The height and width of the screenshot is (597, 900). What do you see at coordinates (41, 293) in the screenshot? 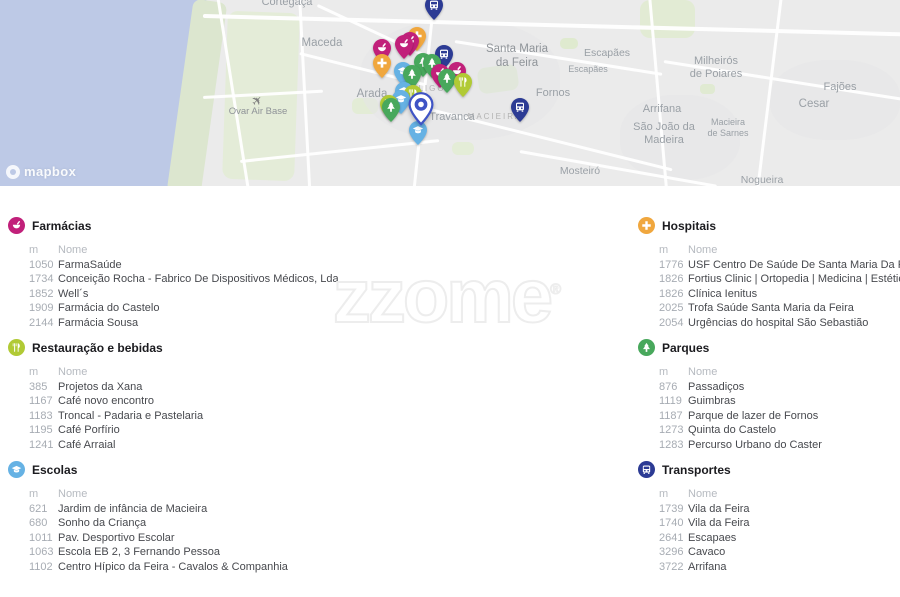
I see `distance-value: 1852` at bounding box center [41, 293].